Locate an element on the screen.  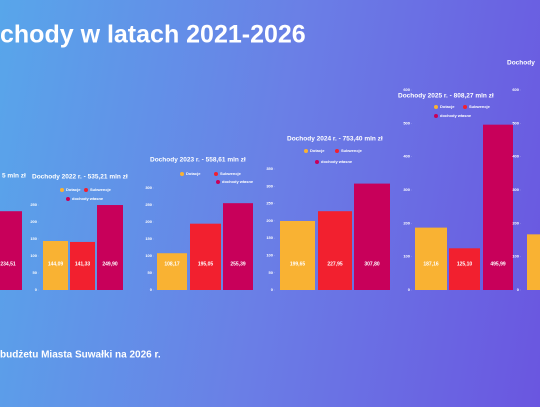
chart-title: Dochody 2024 r. - 753,40 mln zł is located at coordinates (335, 139).